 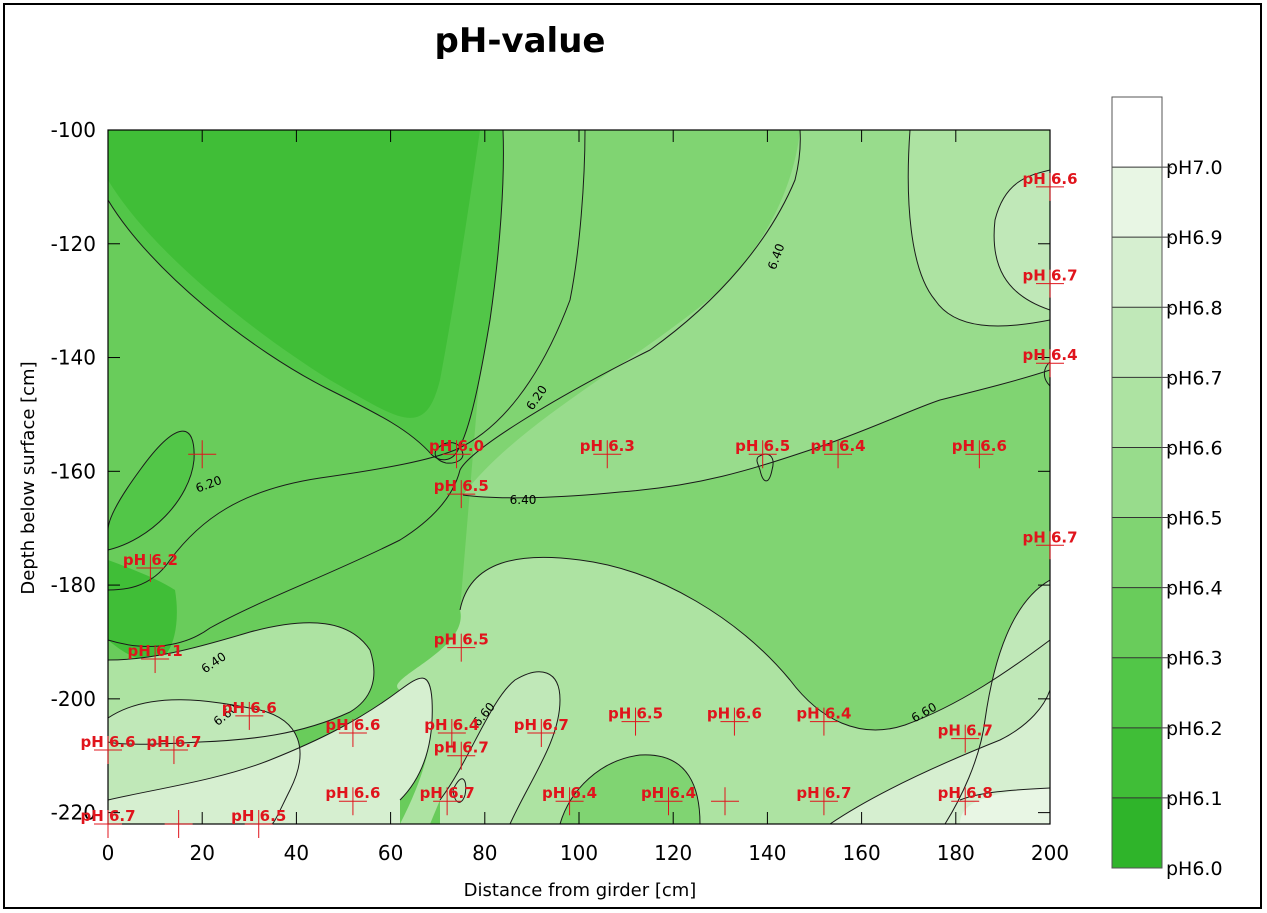 I want to click on y-tick-label: -160, so click(x=73, y=471).